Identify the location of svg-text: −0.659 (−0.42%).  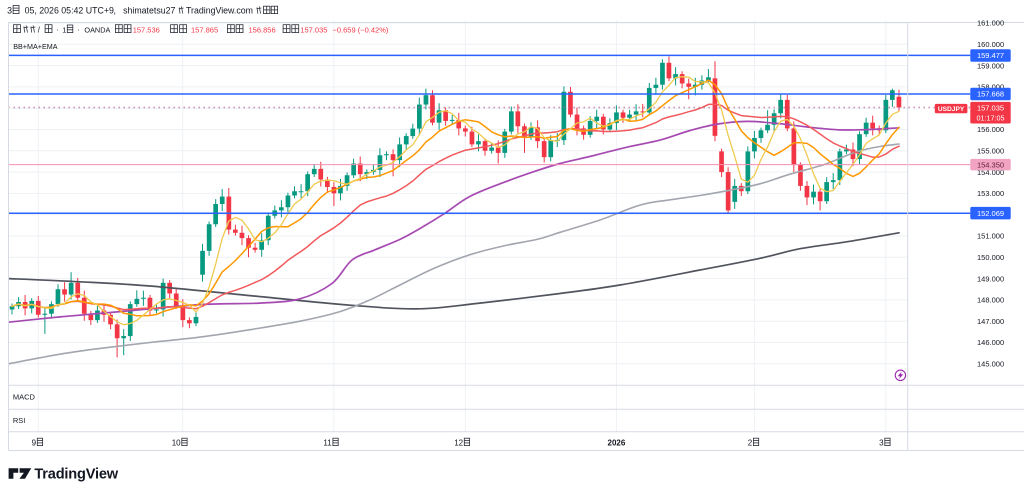
(361, 30).